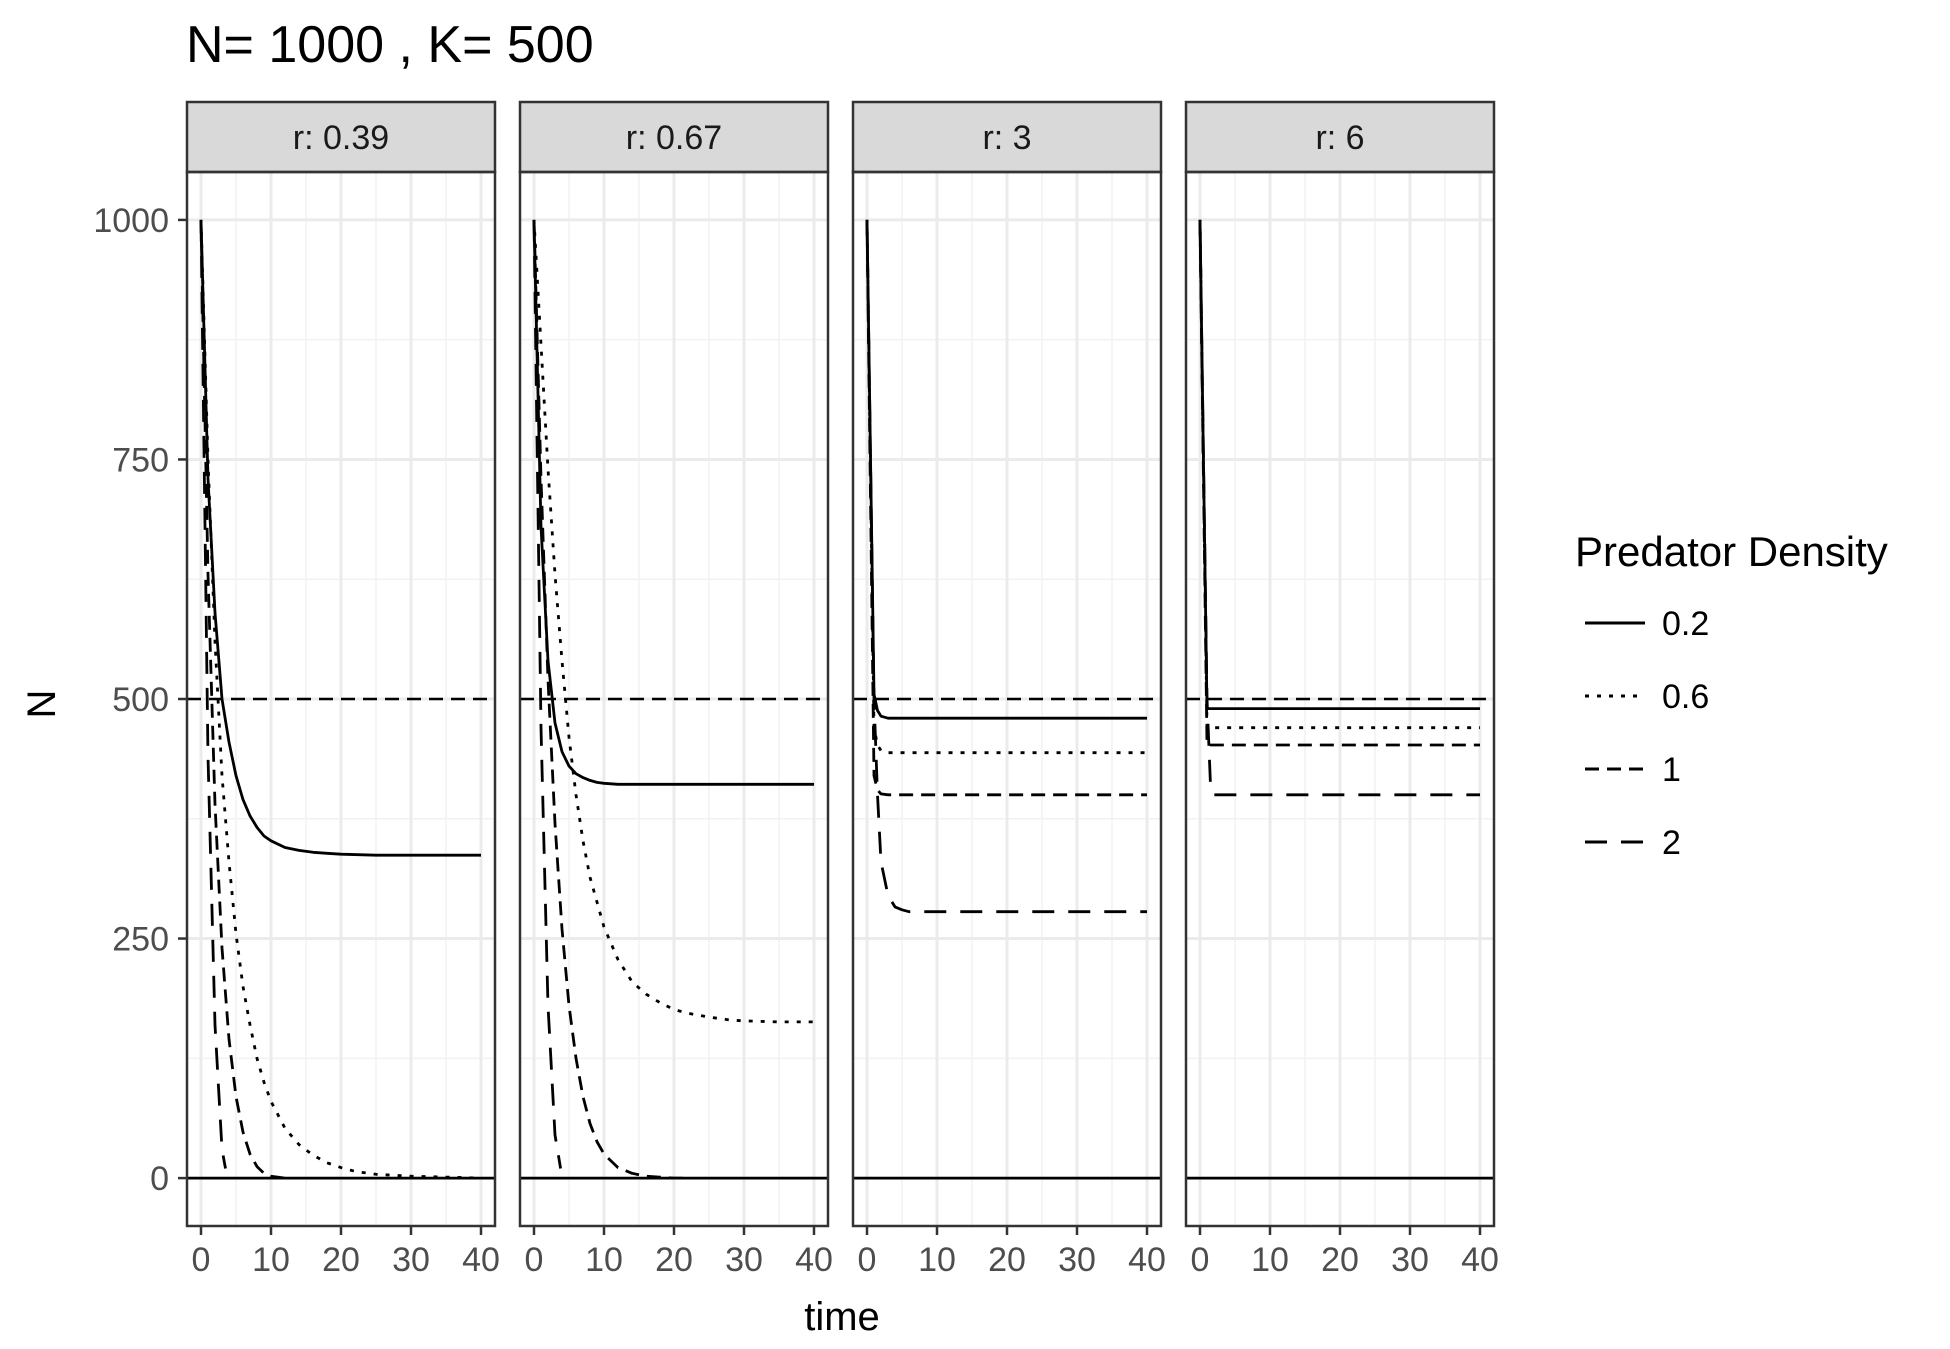 This screenshot has height=1349, width=1950. I want to click on facet-strip-label: r: 6, so click(1339, 138).